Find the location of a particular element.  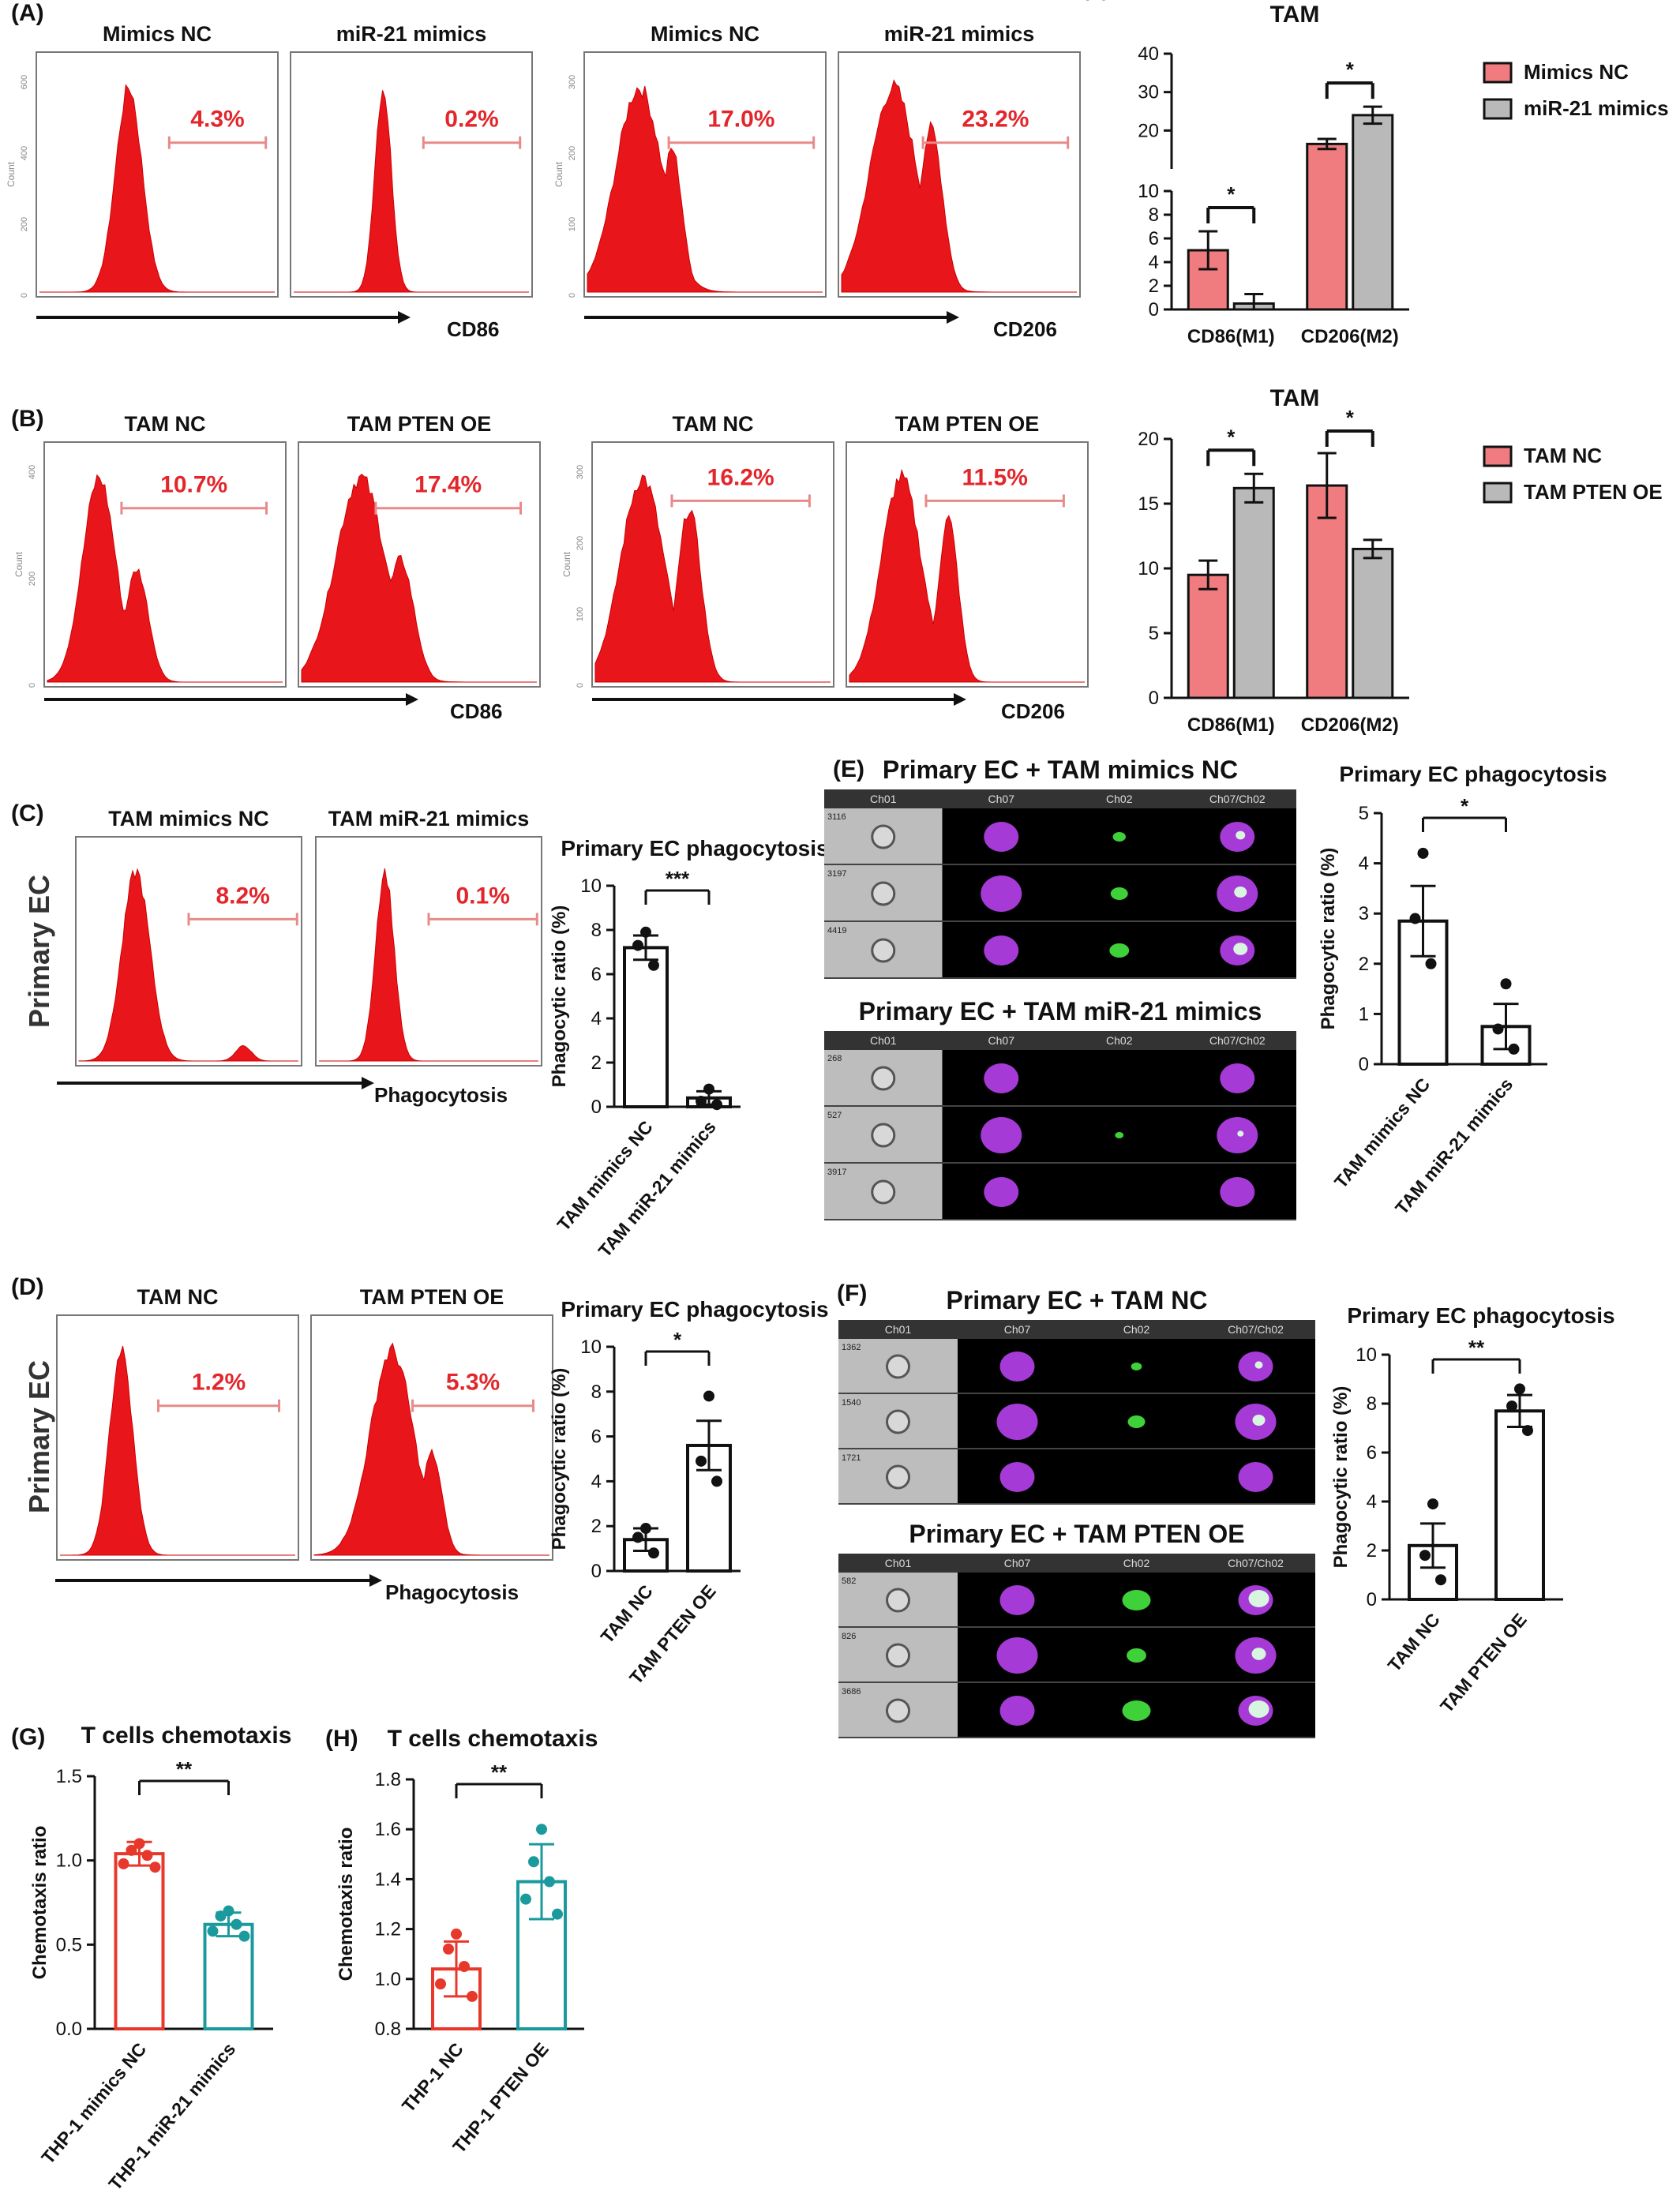

A-cd206-ylabel: Count is located at coordinates (558, 174).